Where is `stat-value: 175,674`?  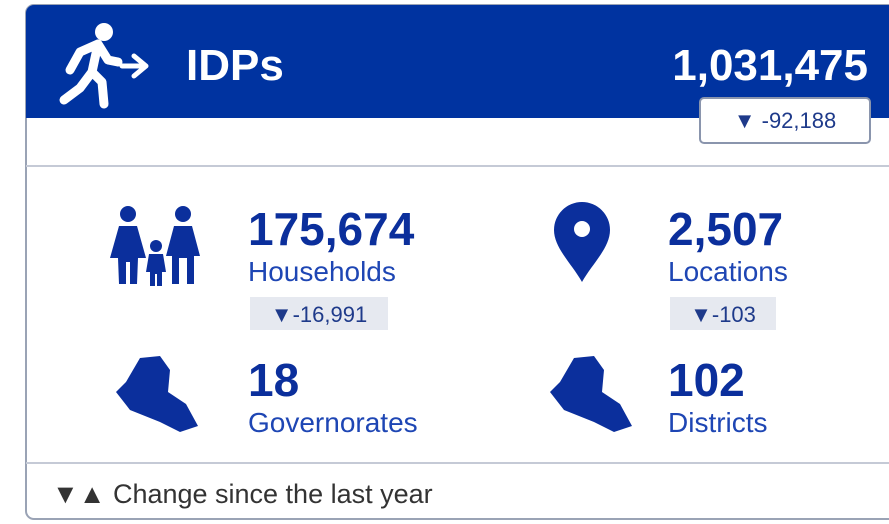 stat-value: 175,674 is located at coordinates (331, 229).